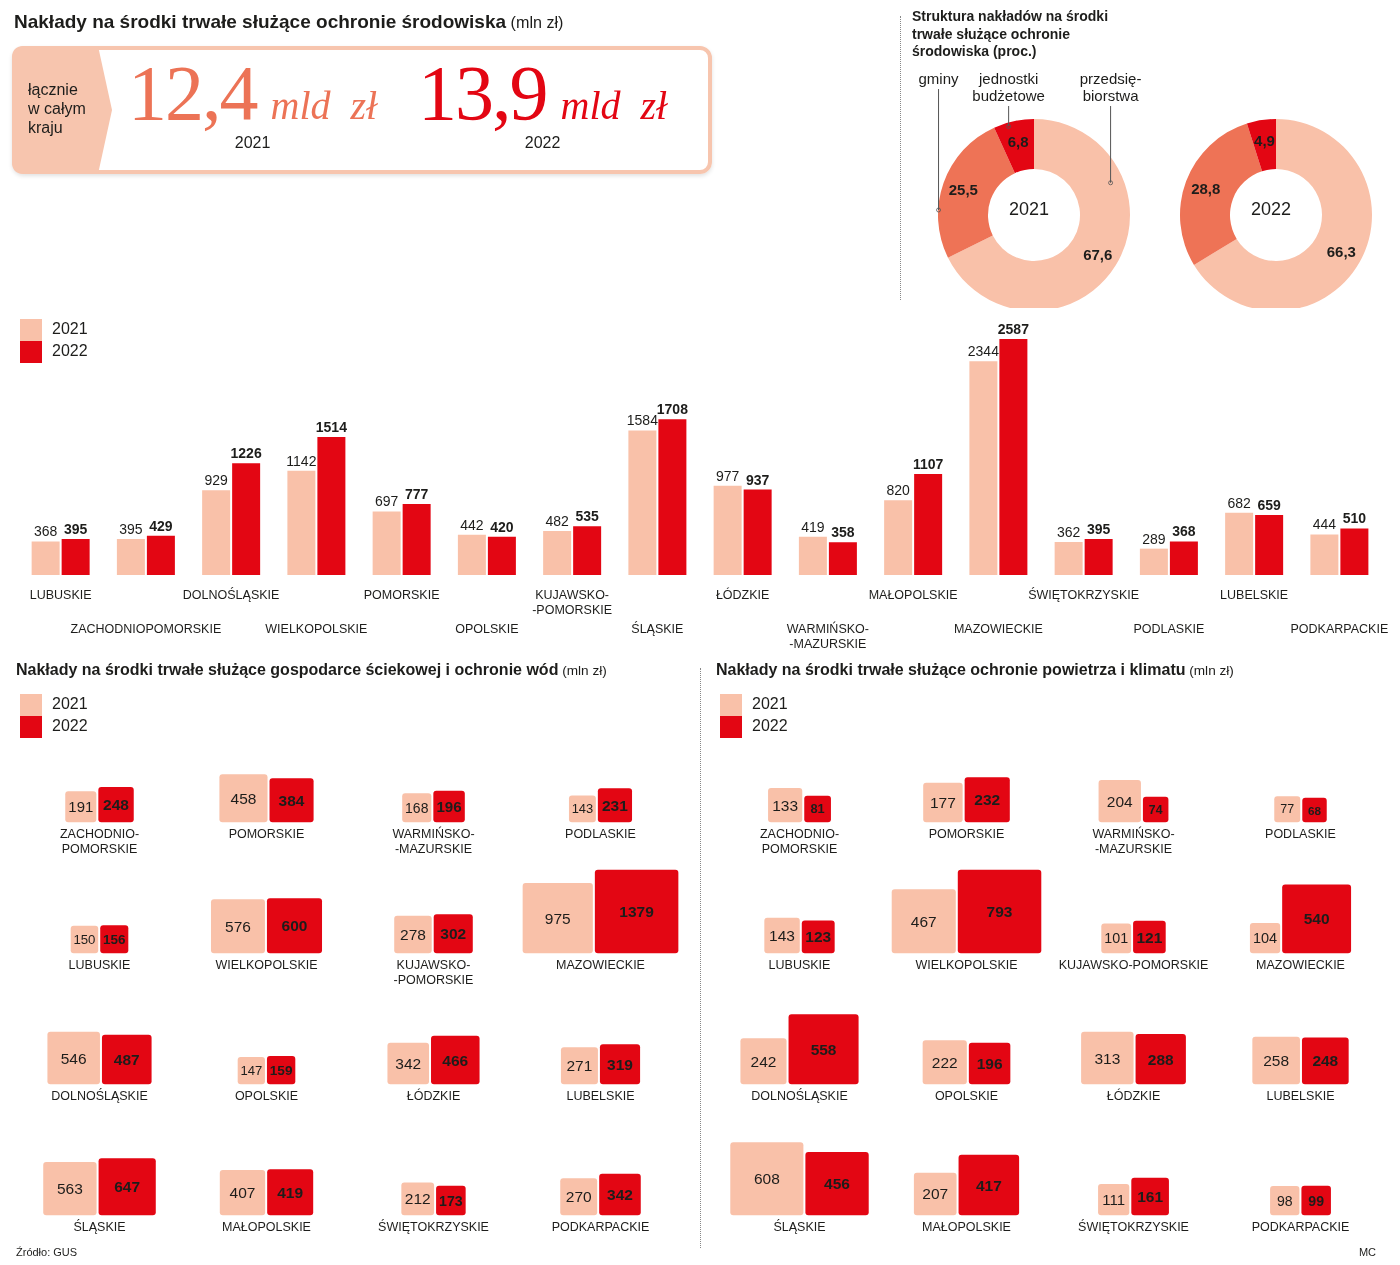  Describe the element at coordinates (983, 351) in the screenshot. I see `data-label: 2344` at that location.